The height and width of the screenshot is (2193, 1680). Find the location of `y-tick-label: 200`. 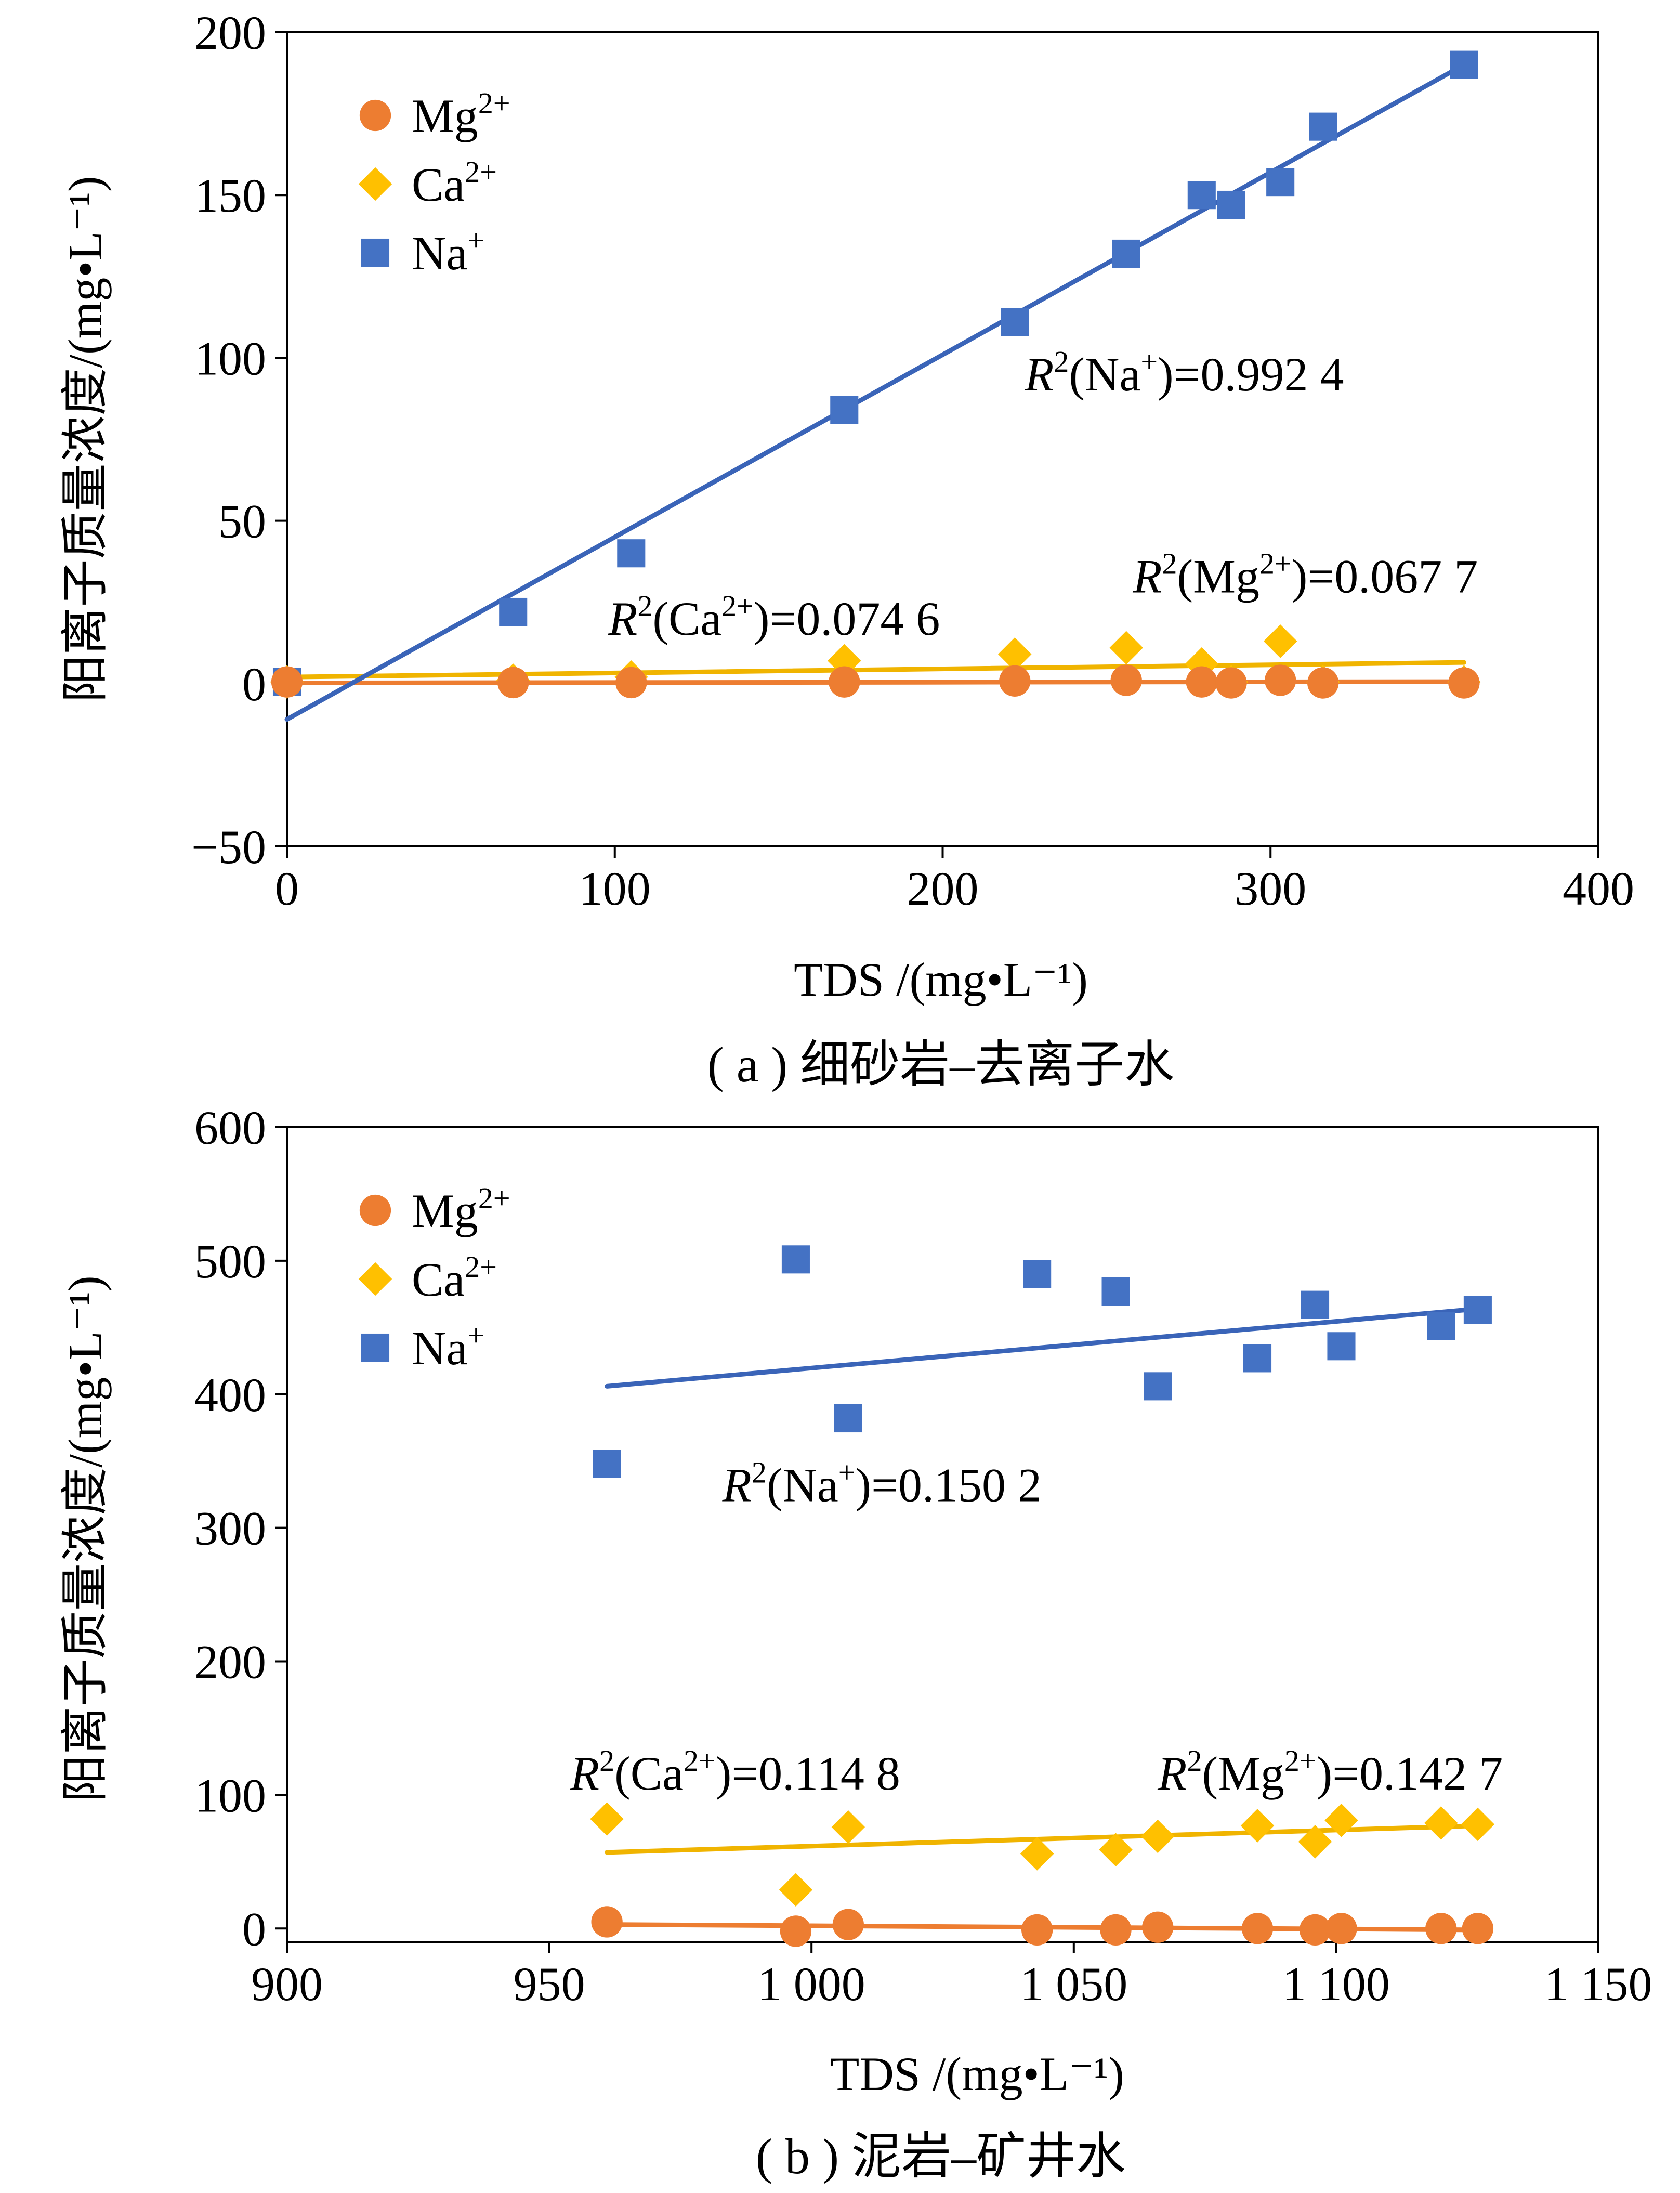

y-tick-label: 200 is located at coordinates (230, 1662).